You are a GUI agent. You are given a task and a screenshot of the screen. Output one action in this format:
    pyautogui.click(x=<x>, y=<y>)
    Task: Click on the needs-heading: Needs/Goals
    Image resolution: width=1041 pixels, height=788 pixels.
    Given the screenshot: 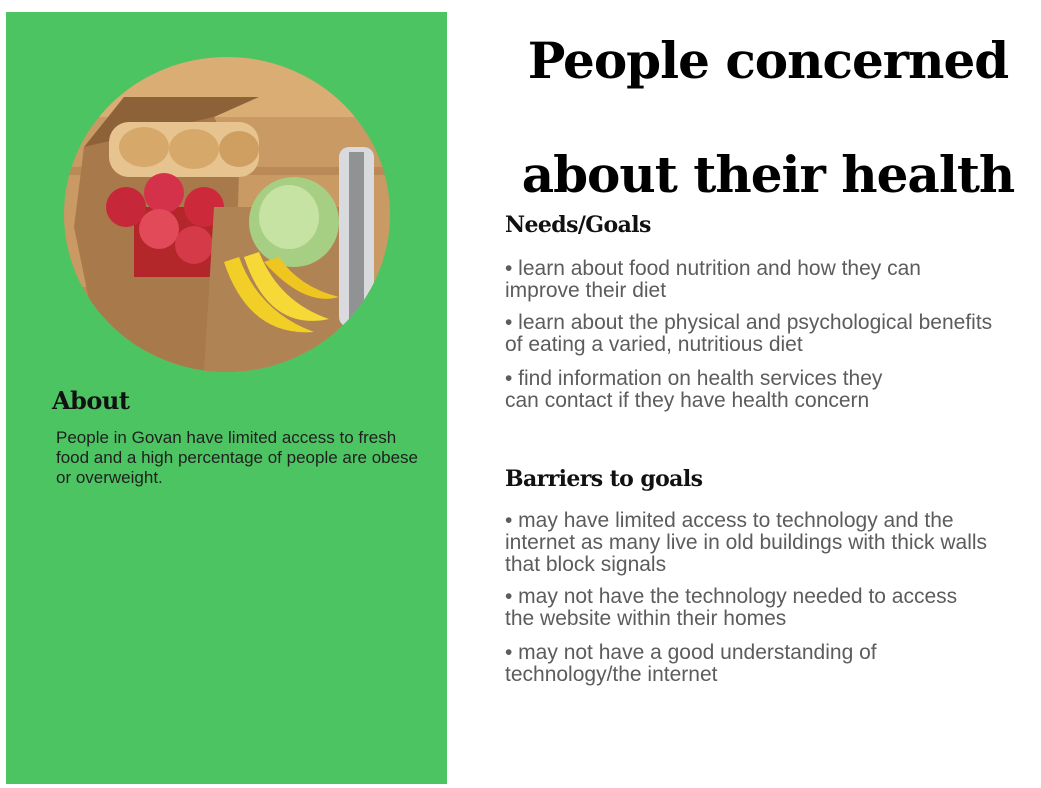 What is the action you would take?
    pyautogui.click(x=578, y=225)
    